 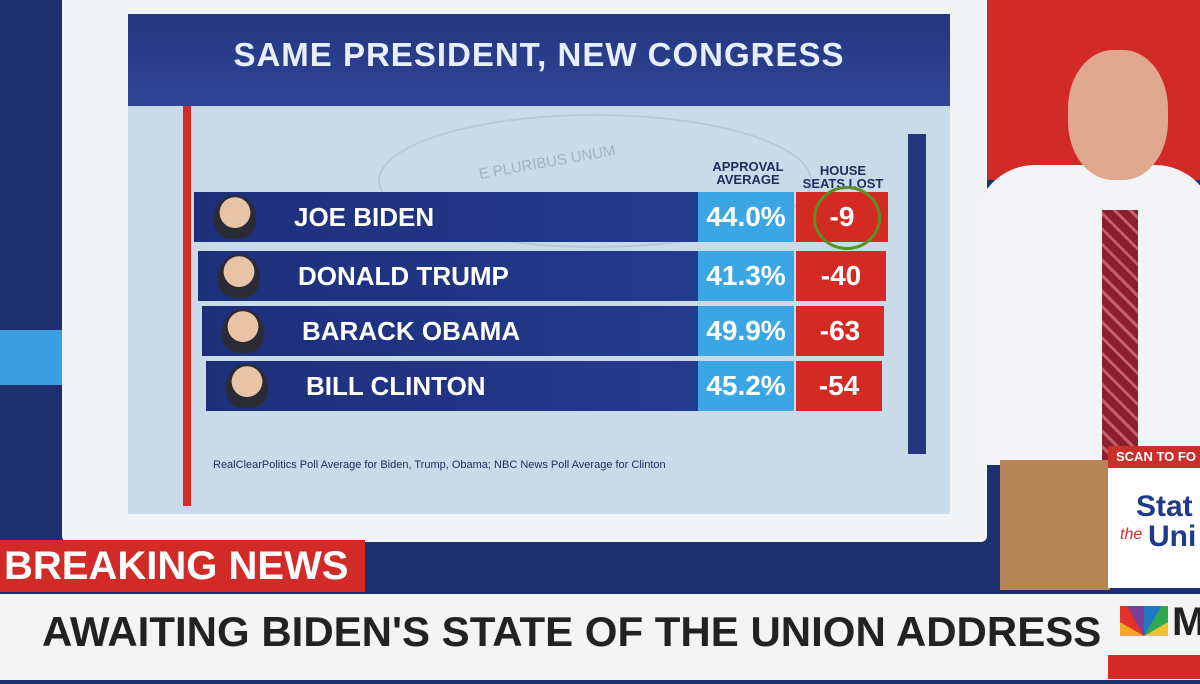 What do you see at coordinates (1186, 622) in the screenshot?
I see `network-name: M` at bounding box center [1186, 622].